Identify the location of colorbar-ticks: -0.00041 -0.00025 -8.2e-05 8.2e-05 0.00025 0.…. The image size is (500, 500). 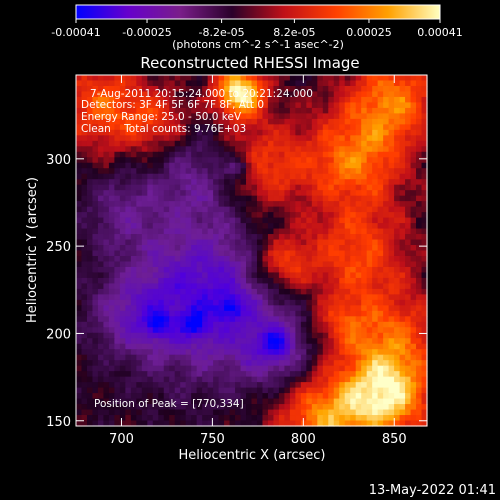
(257, 29).